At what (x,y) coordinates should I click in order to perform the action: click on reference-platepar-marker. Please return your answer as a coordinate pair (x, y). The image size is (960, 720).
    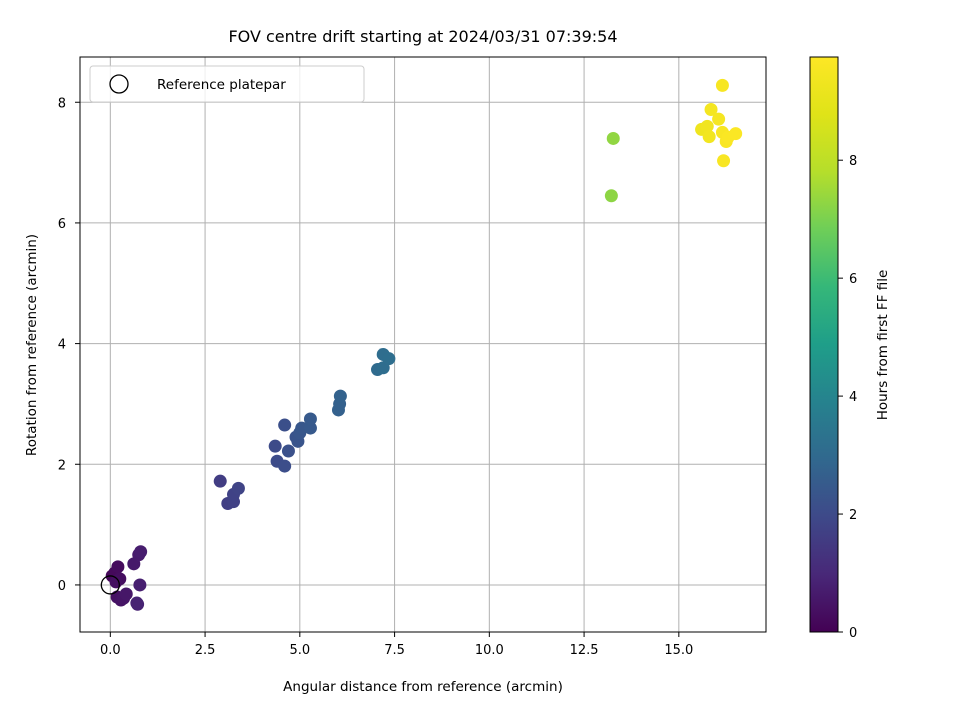
    Looking at the image, I should click on (110, 585).